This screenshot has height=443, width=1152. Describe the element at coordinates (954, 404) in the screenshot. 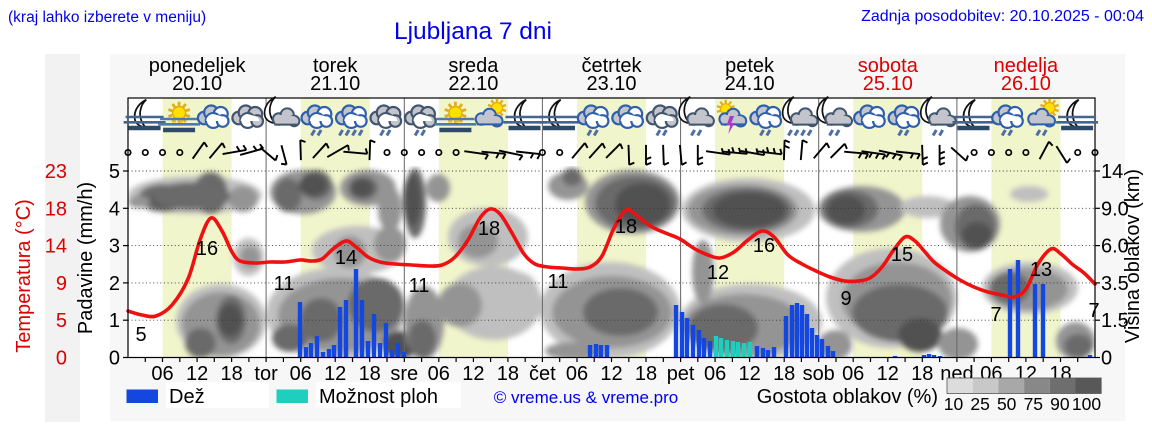

I see `svg-text: 10` at that location.